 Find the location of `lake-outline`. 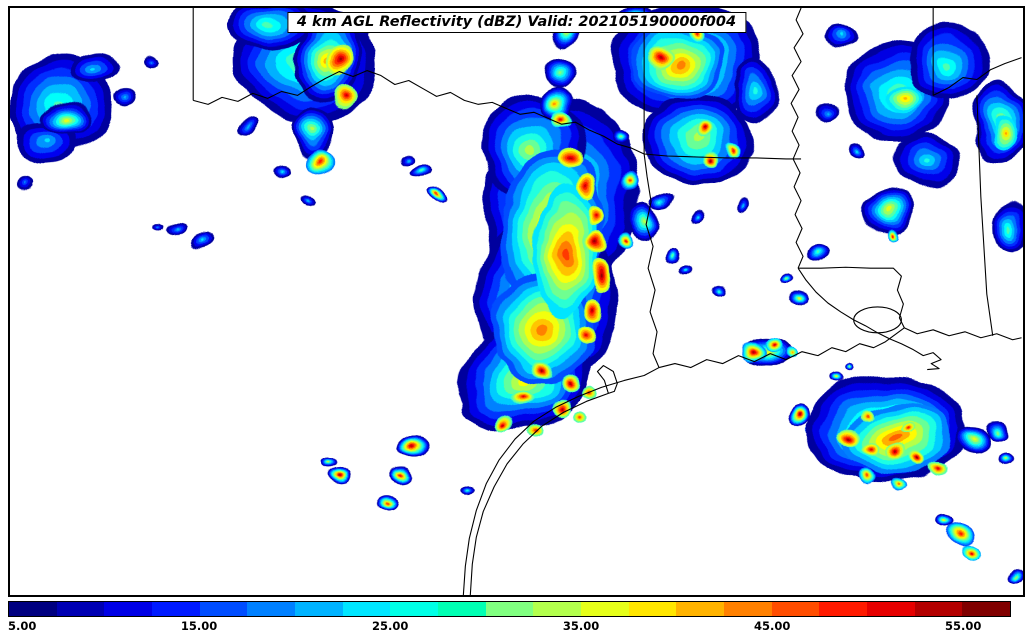

lake-outline is located at coordinates (877, 320).